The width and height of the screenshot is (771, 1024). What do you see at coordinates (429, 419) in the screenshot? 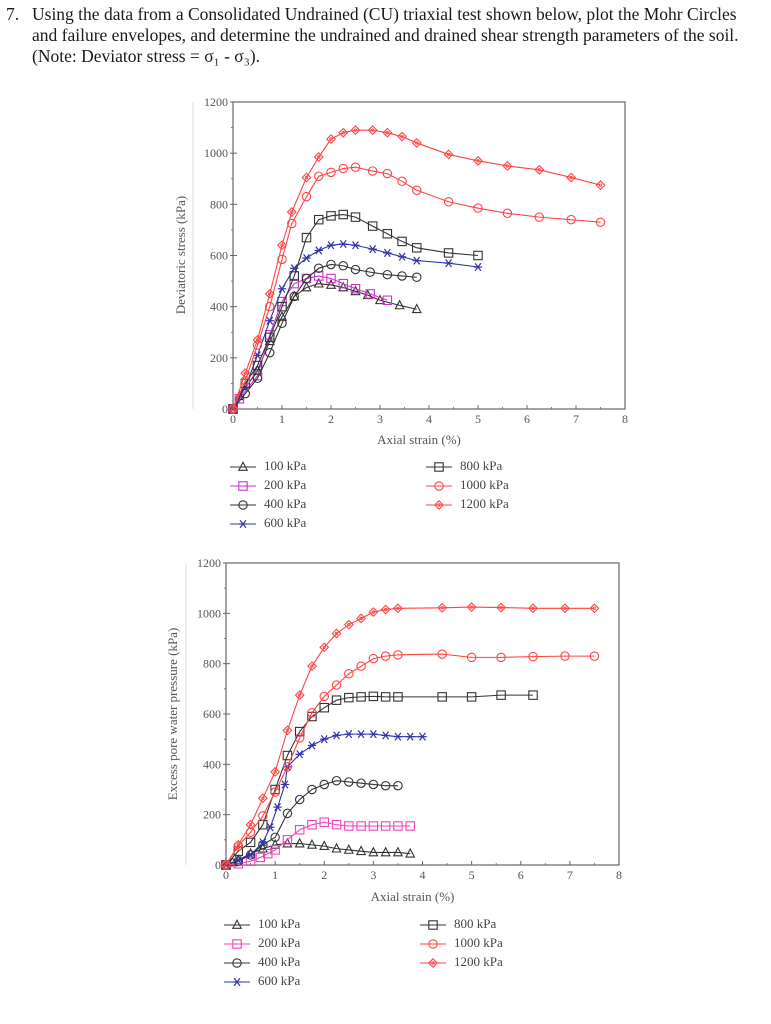
I see `x-tick-label: 4` at bounding box center [429, 419].